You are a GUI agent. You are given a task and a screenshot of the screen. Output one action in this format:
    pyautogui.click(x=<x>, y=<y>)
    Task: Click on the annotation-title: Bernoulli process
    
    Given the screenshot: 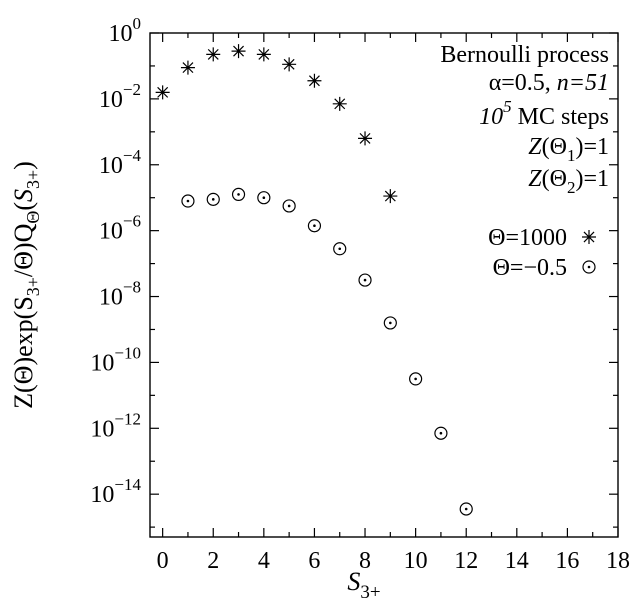 What is the action you would take?
    pyautogui.click(x=524, y=55)
    